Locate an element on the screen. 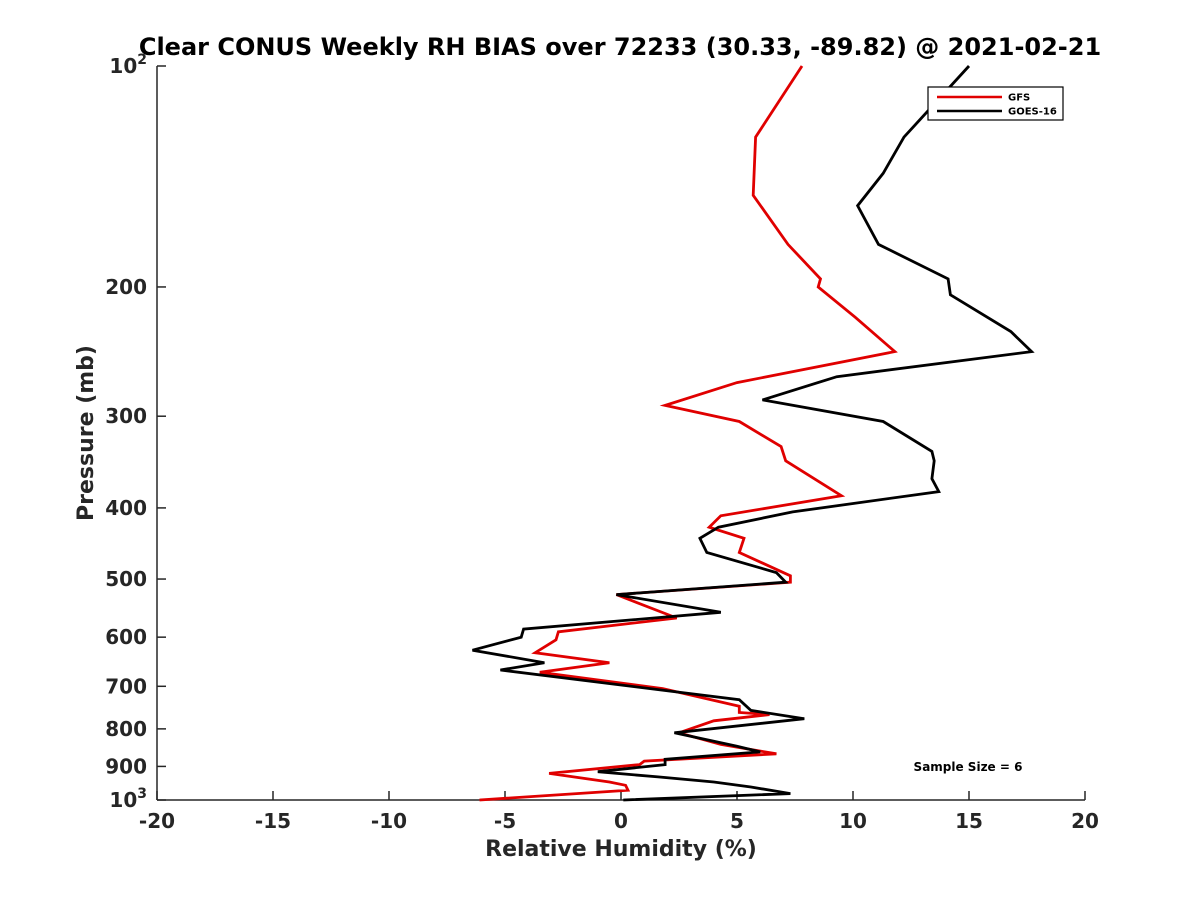  sample-size-annotation: Sample Size = 6 is located at coordinates (968, 767).